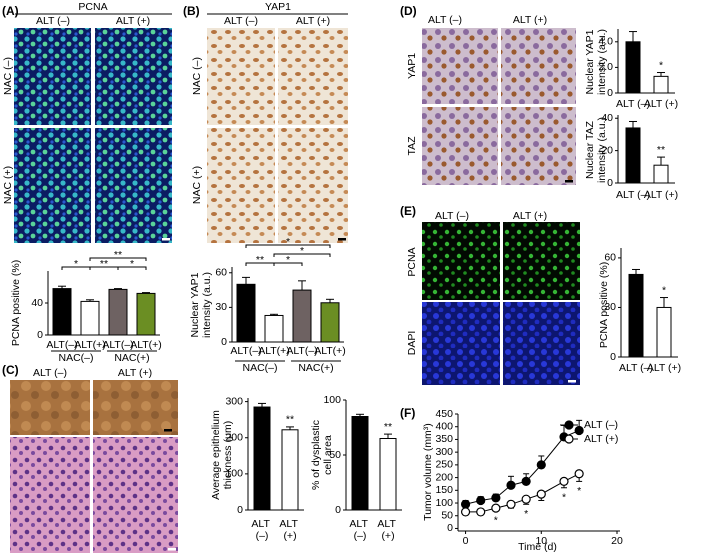  I want to click on y-axis-label: thickness (μm), so click(228, 455).